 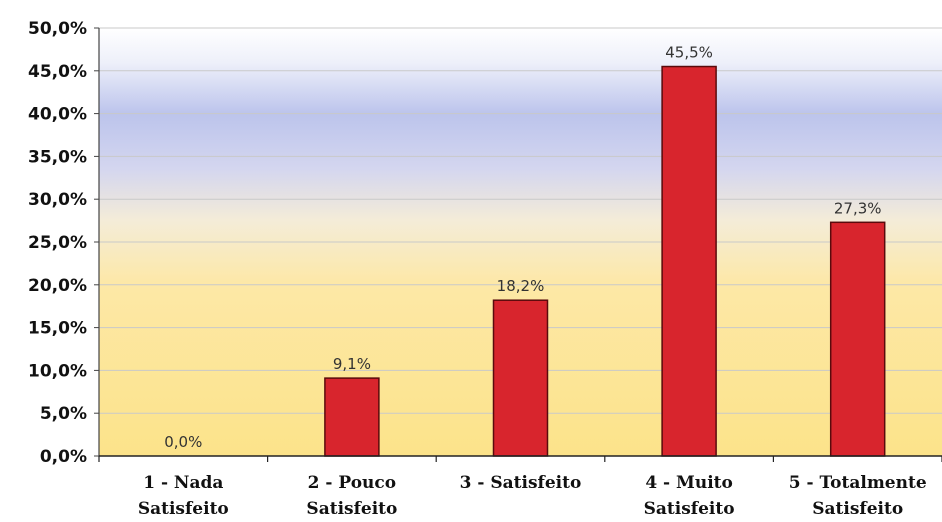 I want to click on y-tick-label: 30,0%, so click(x=57, y=200).